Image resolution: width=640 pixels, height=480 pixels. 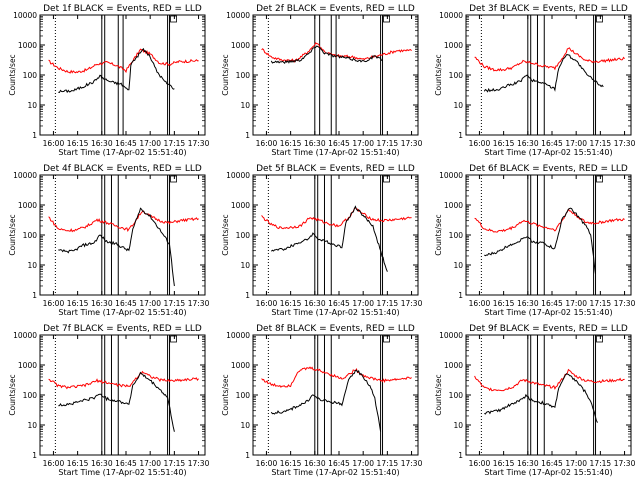 What do you see at coordinates (335, 169) in the screenshot?
I see `panel-title: Det 5f BLACK = Events, RED = LLD` at bounding box center [335, 169].